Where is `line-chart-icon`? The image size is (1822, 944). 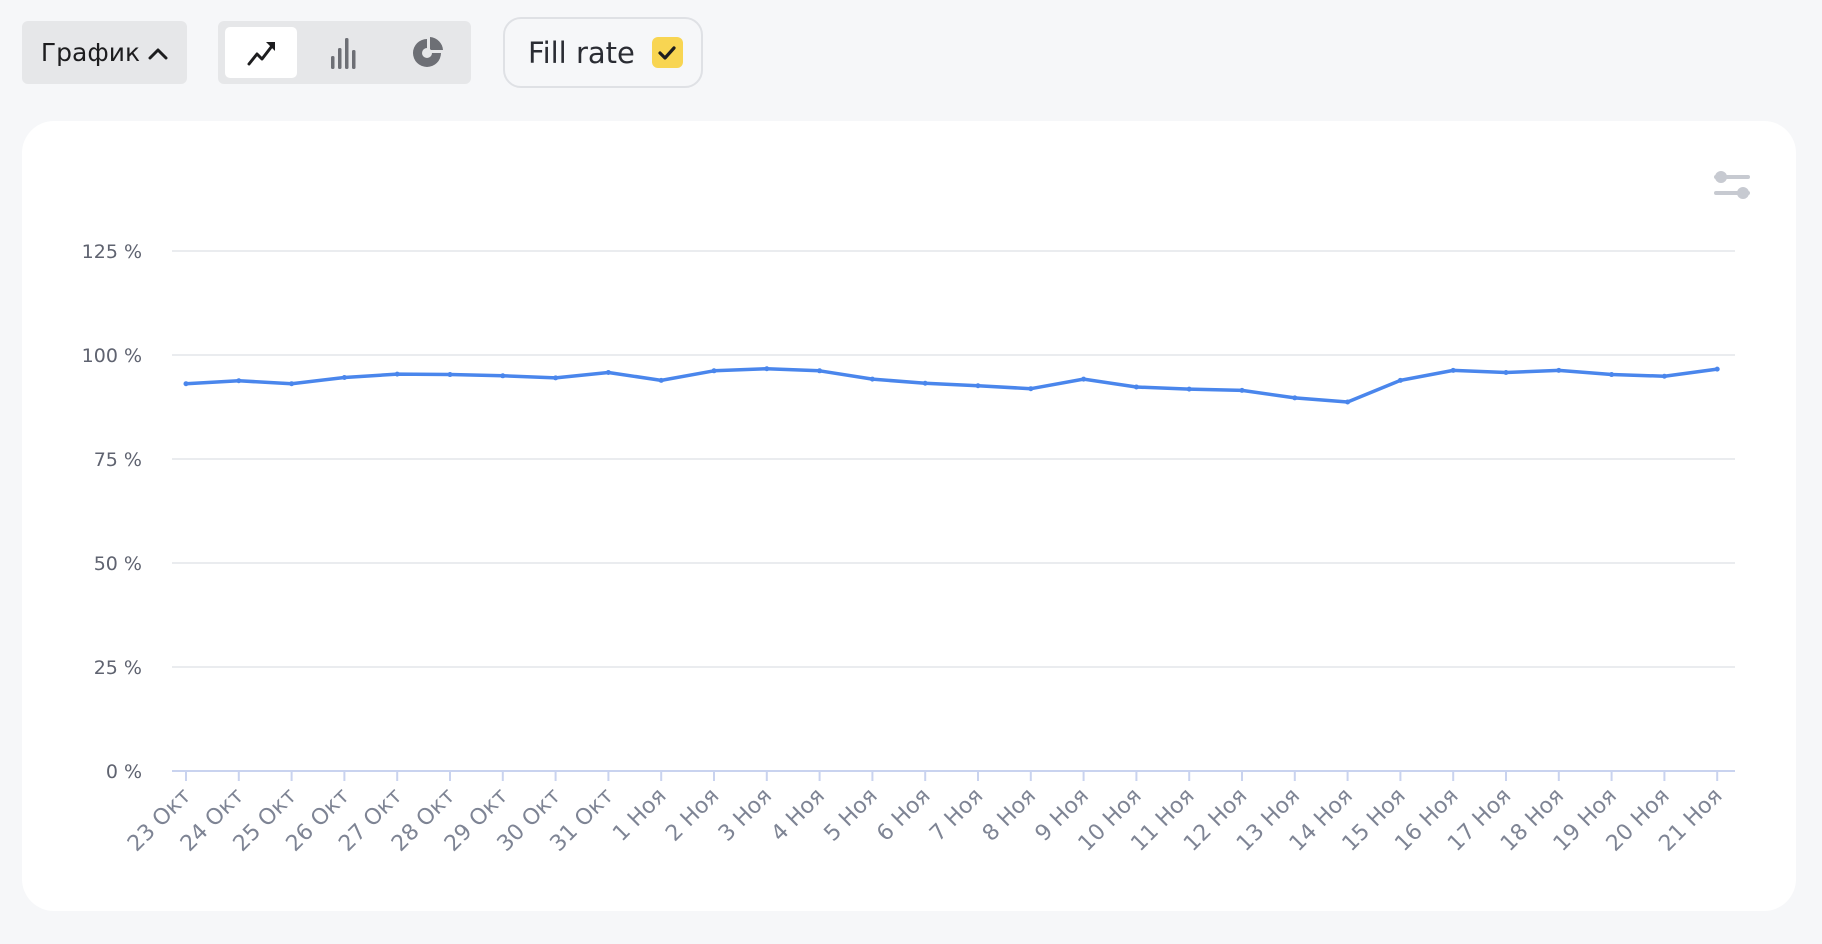
line-chart-icon is located at coordinates (261, 53).